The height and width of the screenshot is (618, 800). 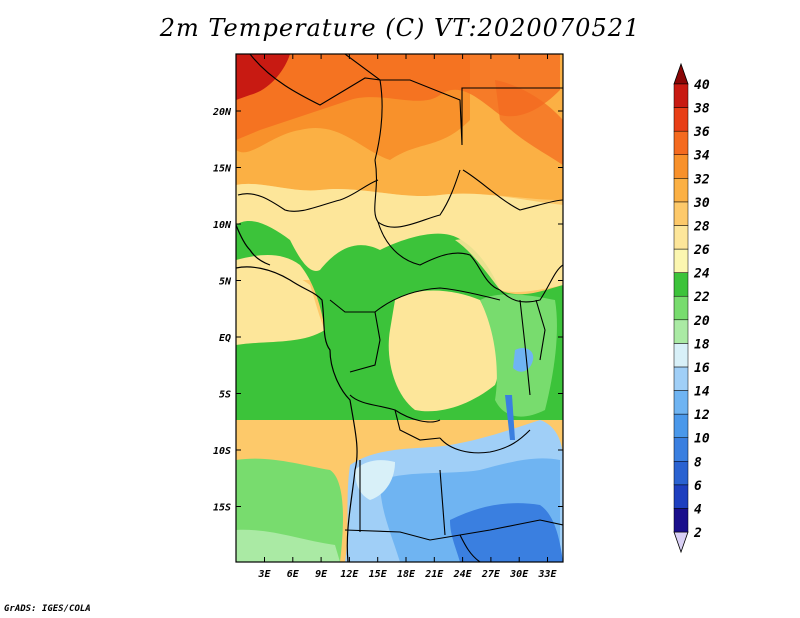 I want to click on colorbar-label: 18, so click(x=702, y=344).